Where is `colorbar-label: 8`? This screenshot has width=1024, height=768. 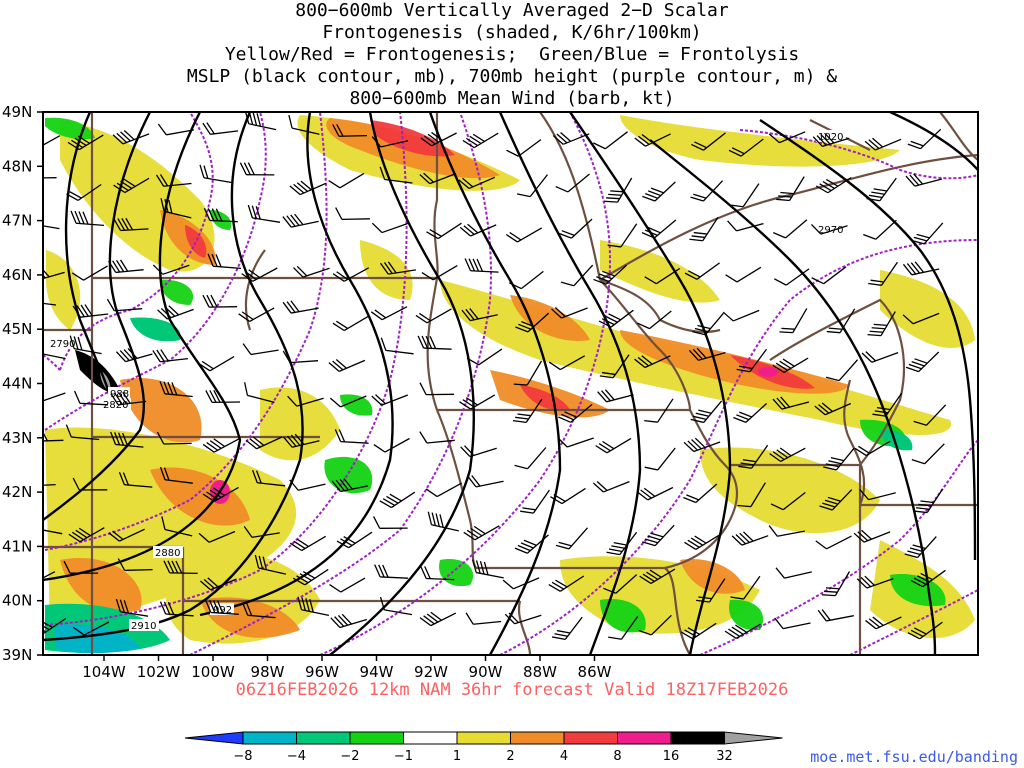
colorbar-label: 8 is located at coordinates (617, 756).